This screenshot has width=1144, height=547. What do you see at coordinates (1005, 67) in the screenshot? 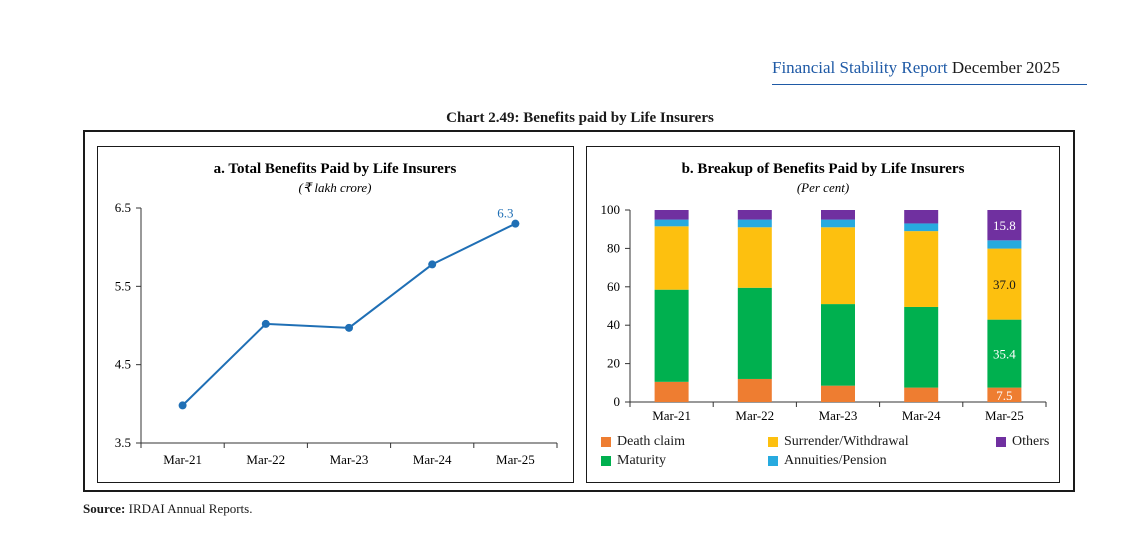
I see `report-date: December 2025` at bounding box center [1005, 67].